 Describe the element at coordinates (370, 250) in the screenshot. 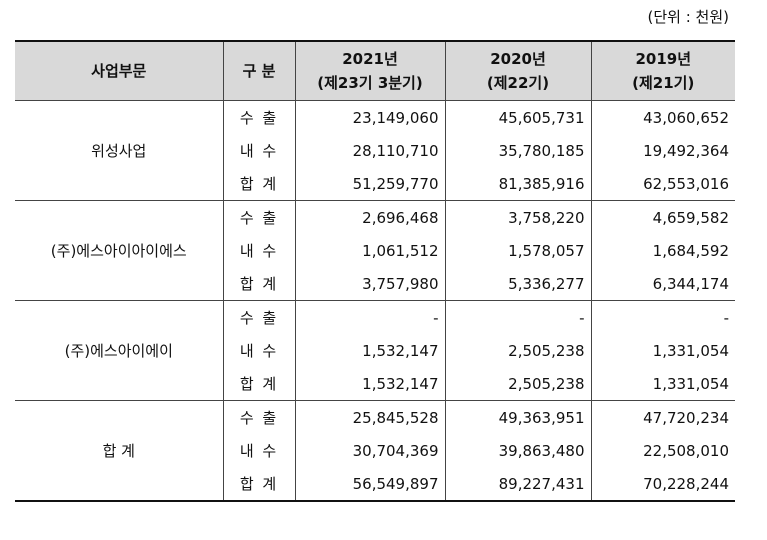

I see `value-2021: 1,061,512` at that location.